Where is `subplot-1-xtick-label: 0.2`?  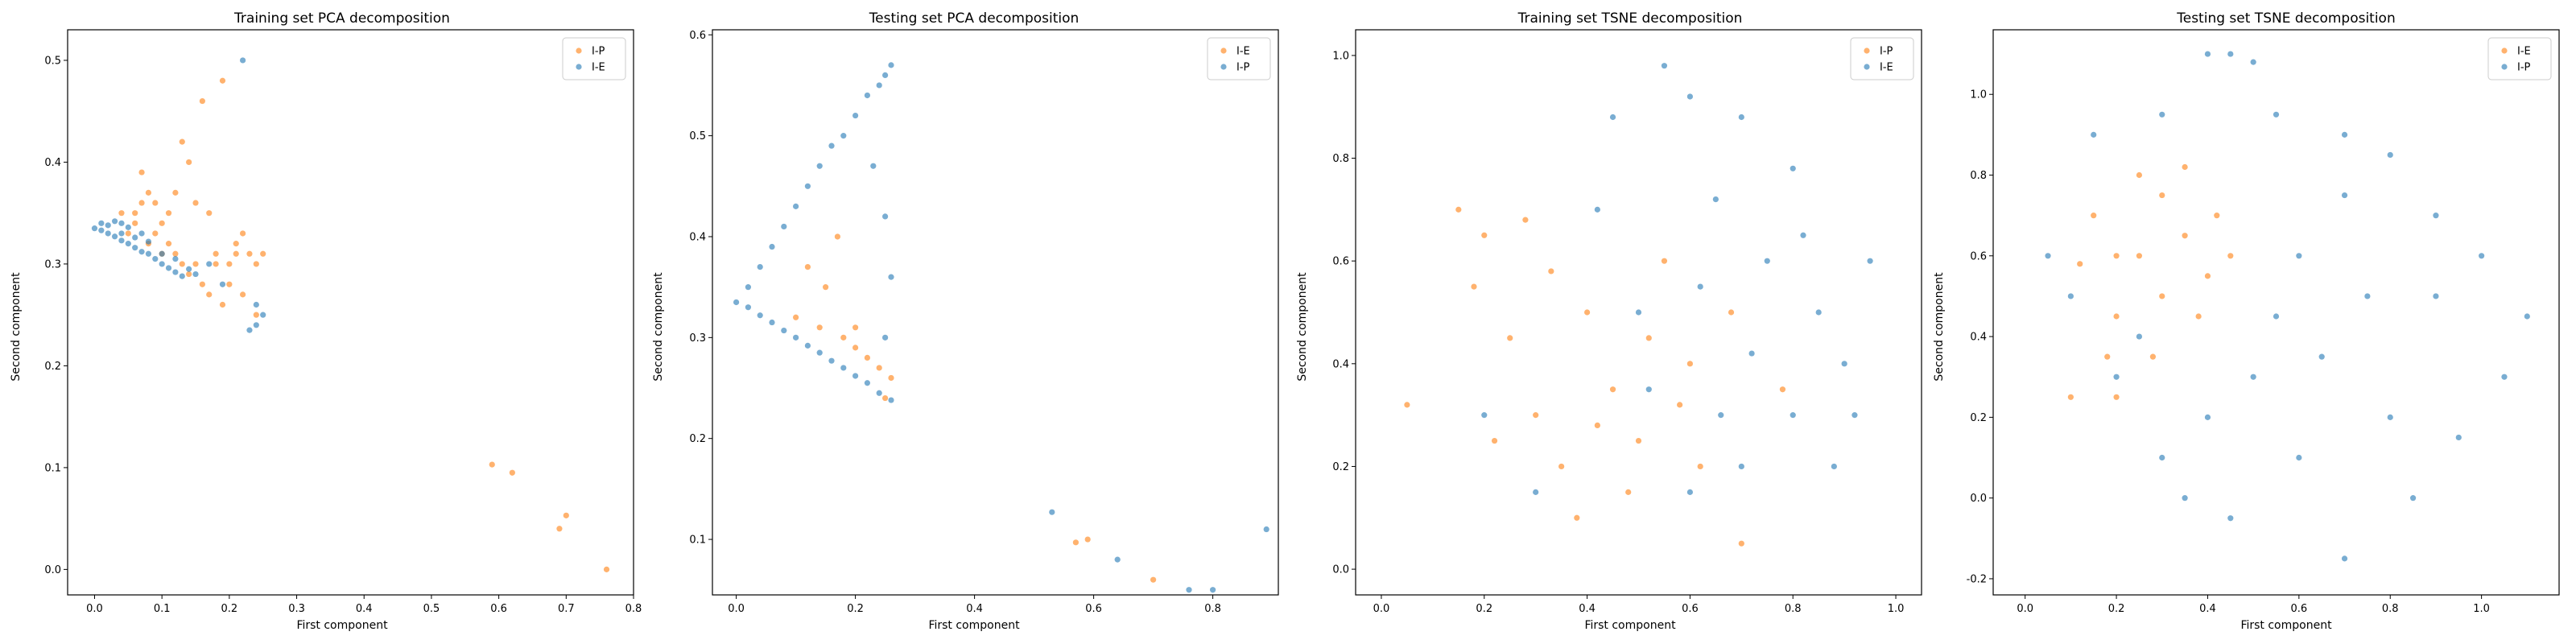
subplot-1-xtick-label: 0.2 is located at coordinates (229, 609).